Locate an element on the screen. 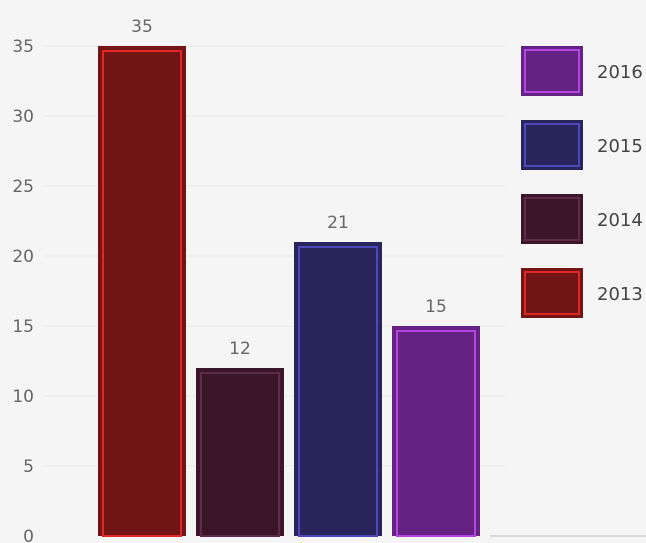 The height and width of the screenshot is (543, 646). legend-item-2015: 2015 is located at coordinates (582, 145).